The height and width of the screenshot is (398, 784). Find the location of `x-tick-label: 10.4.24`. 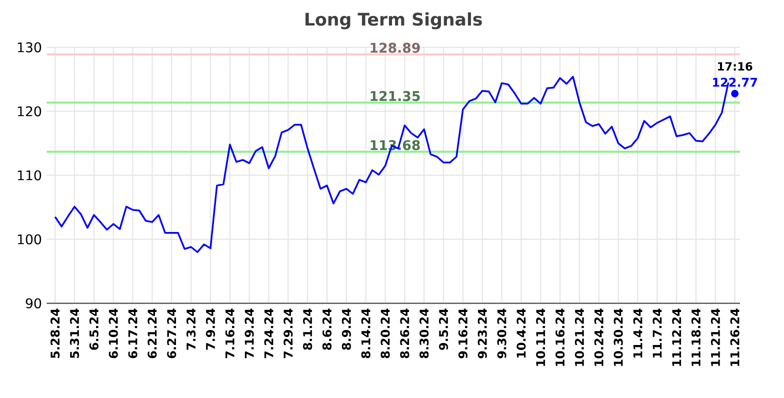

x-tick-label: 10.4.24 is located at coordinates (521, 333).